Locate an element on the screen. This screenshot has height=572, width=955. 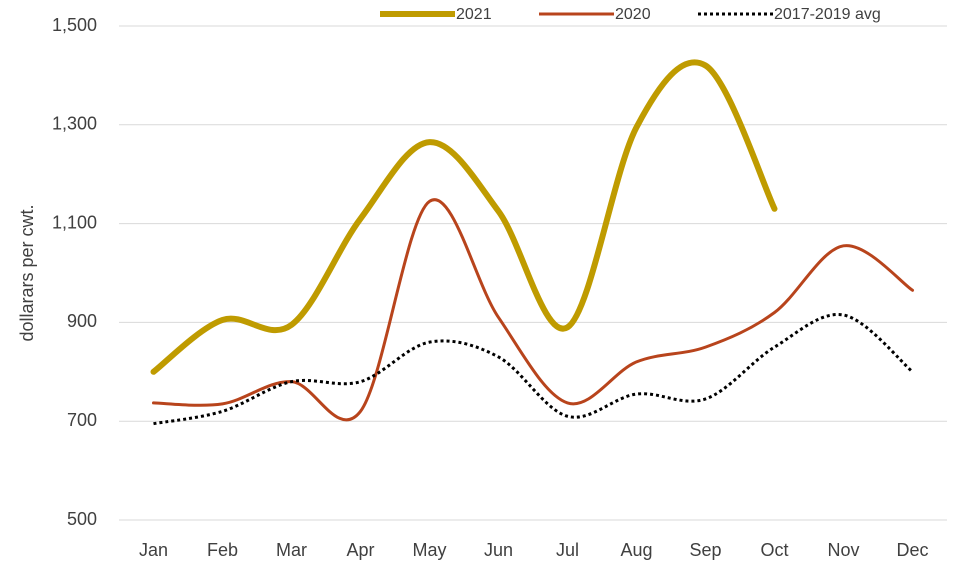
x-tick-label: Oct is located at coordinates (774, 550).